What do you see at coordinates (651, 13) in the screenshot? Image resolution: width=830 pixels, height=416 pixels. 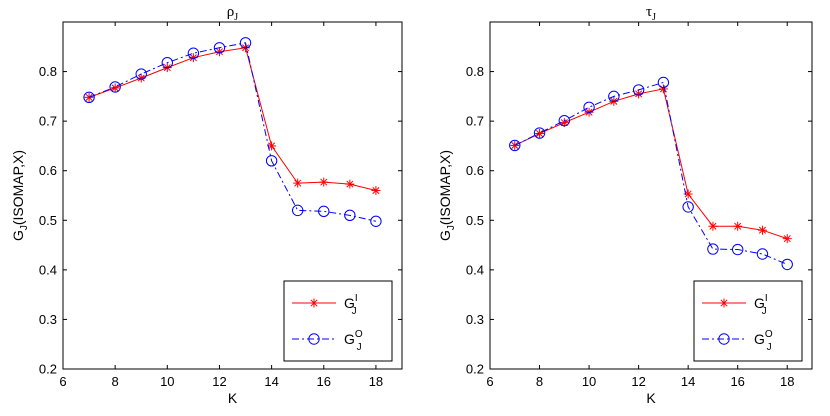 I see `chart-title: τJ` at bounding box center [651, 13].